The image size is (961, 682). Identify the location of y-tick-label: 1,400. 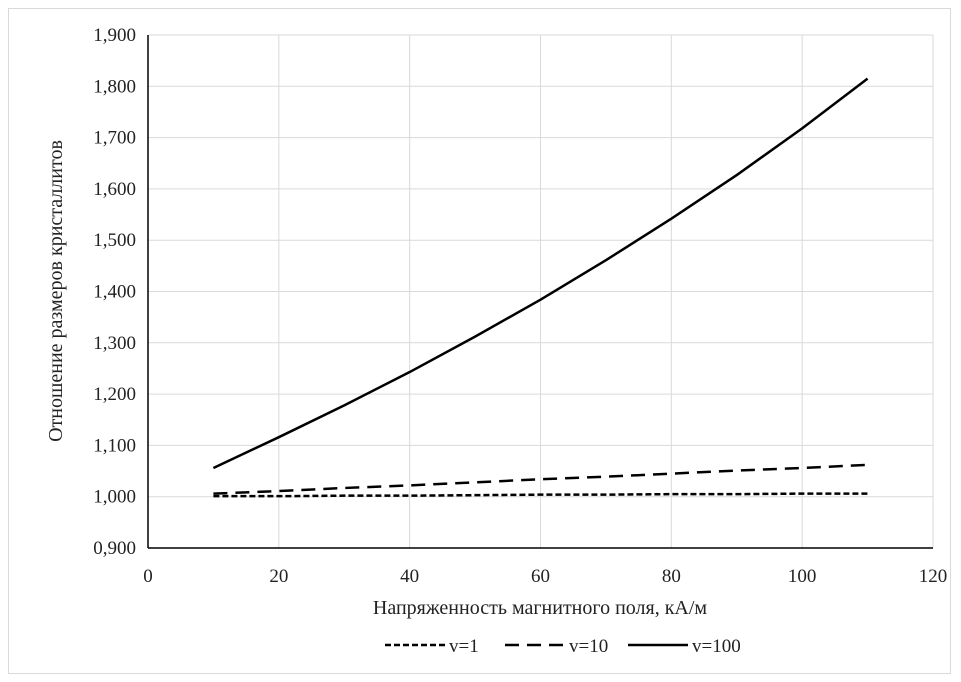
(114, 292).